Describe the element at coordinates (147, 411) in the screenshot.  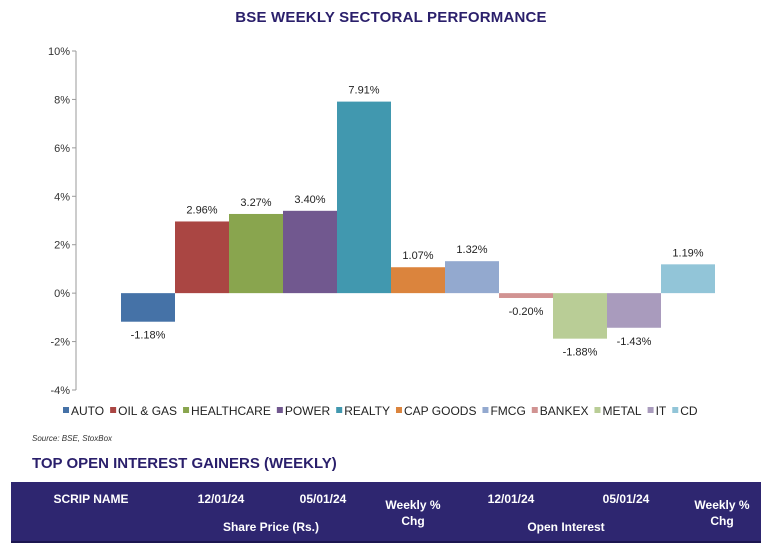
I see `legend-label: OIL & GAS` at that location.